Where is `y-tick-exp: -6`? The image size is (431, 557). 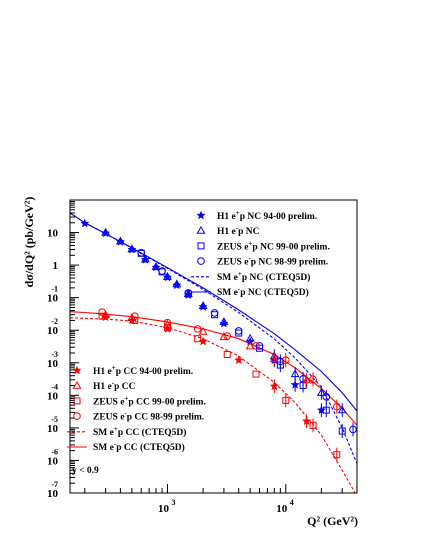
y-tick-exp: -6 is located at coordinates (54, 451).